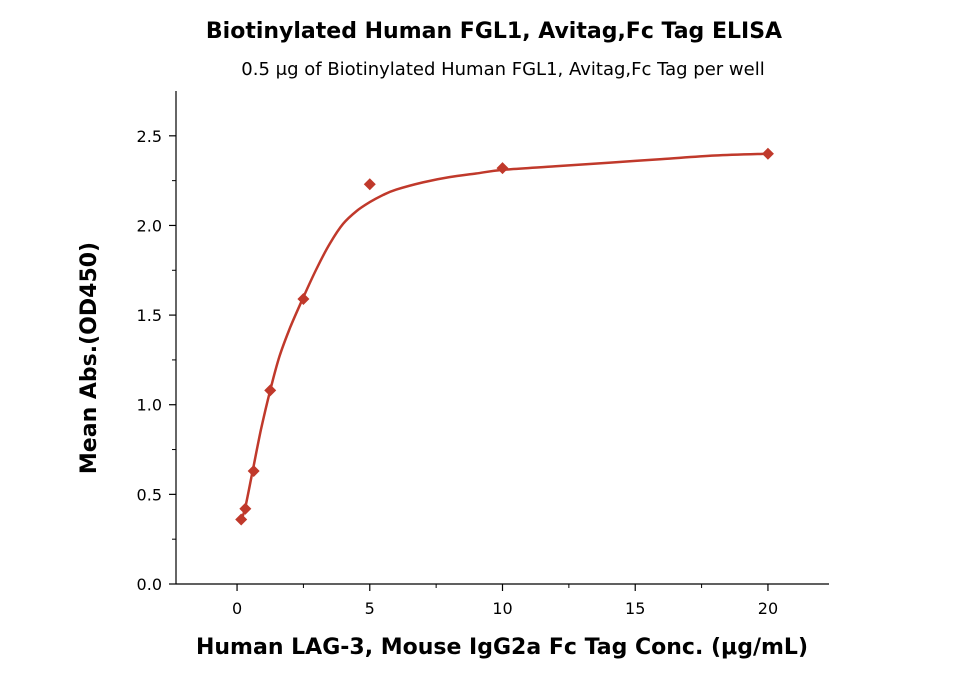 Image resolution: width=960 pixels, height=690 pixels. Describe the element at coordinates (149, 225) in the screenshot. I see `y-tick-label: 2.0` at that location.